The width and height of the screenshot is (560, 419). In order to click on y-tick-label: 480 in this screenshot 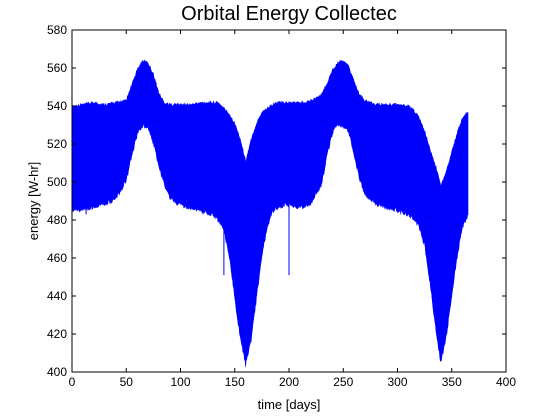, I will do `click(57, 220)`.